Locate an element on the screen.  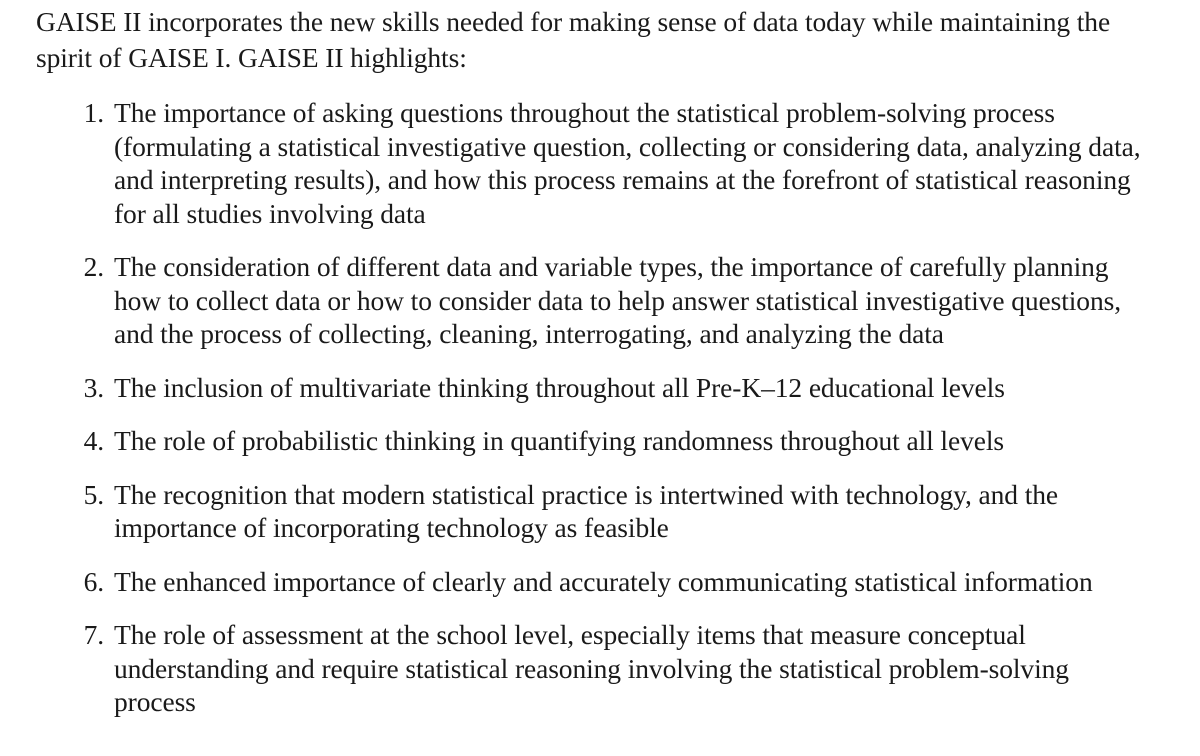
list-item-number: 7. is located at coordinates (94, 634).